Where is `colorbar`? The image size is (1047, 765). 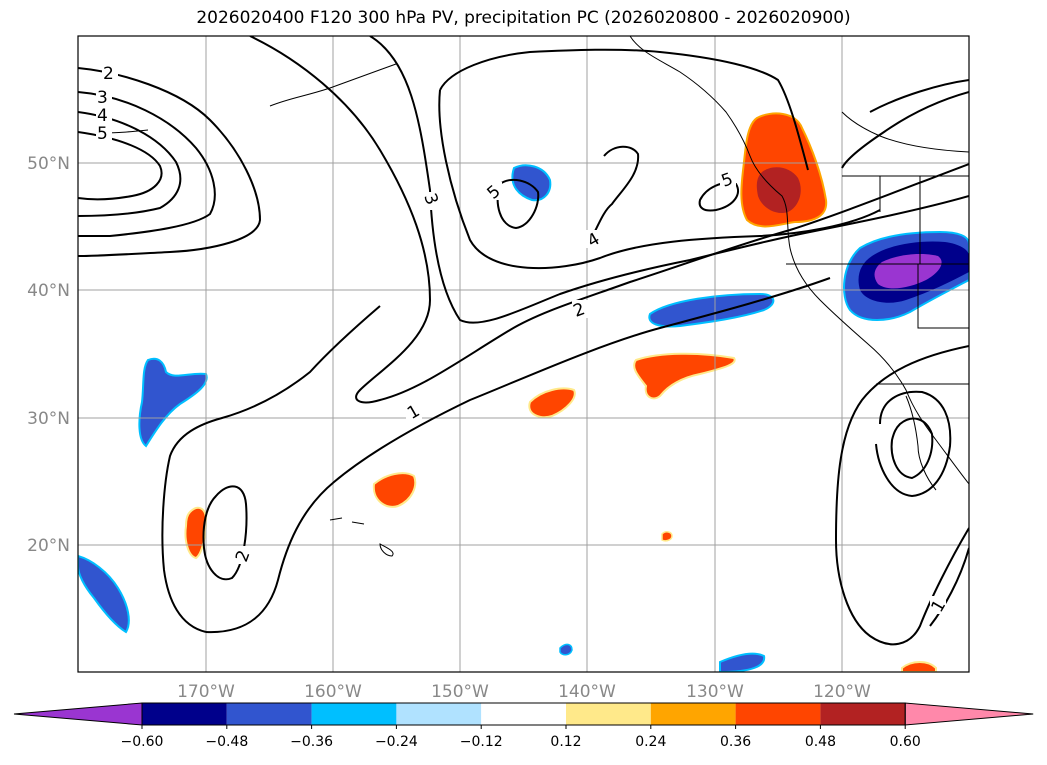
colorbar is located at coordinates (523, 714).